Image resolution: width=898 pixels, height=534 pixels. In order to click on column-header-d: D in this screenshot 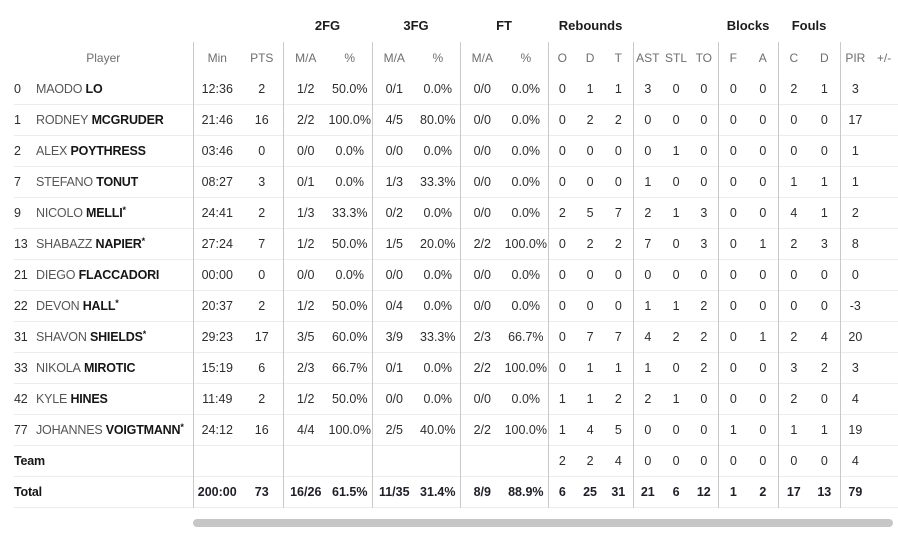, I will do `click(590, 58)`.